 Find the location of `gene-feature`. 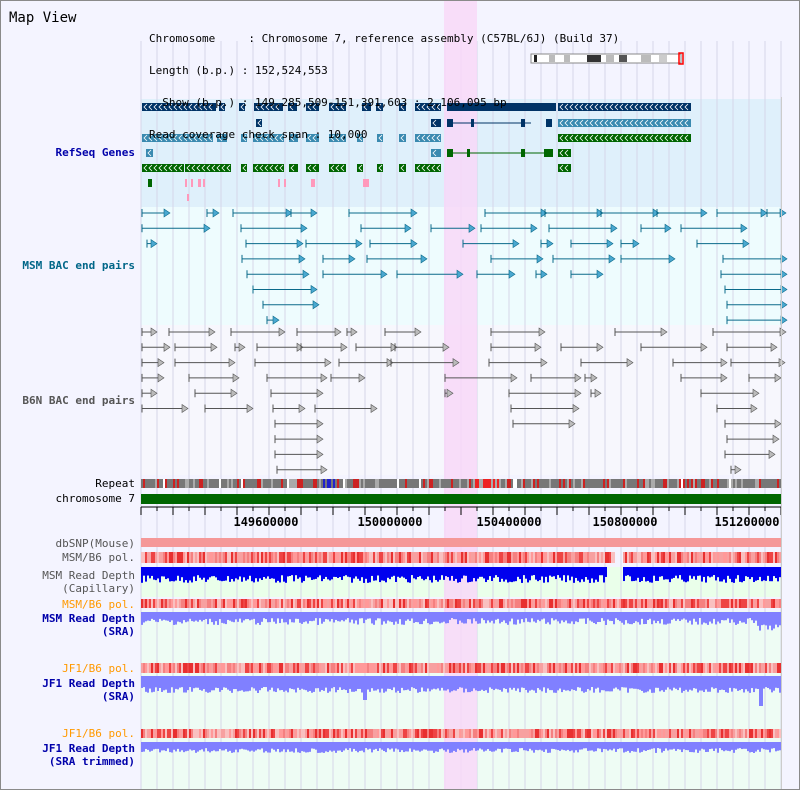

gene-feature is located at coordinates (279, 183).